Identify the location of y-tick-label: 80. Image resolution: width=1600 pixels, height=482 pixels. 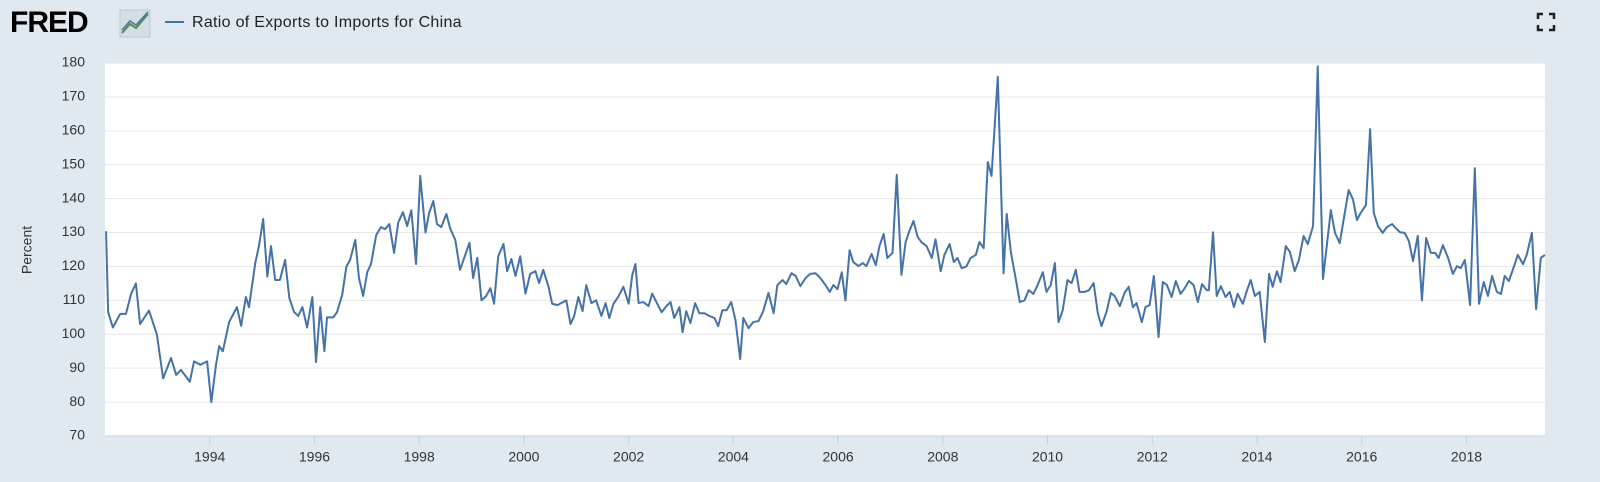
(77, 401).